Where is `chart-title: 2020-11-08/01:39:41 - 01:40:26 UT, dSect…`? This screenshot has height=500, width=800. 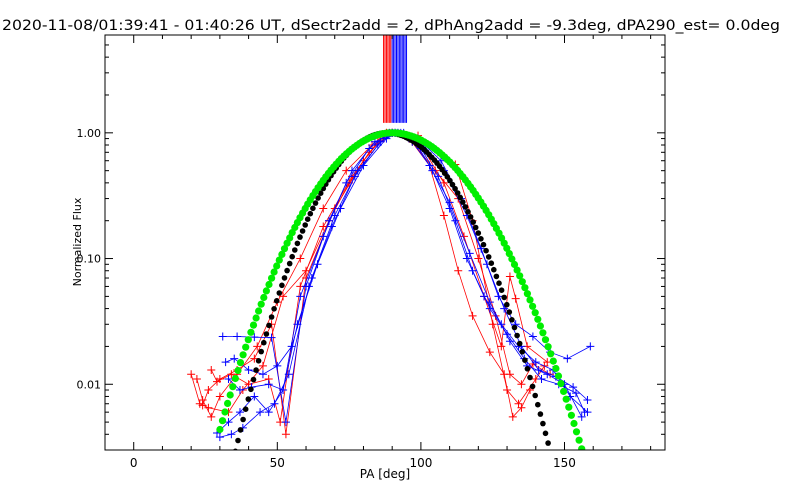 chart-title: 2020-11-08/01:39:41 - 01:40:26 UT, dSect… is located at coordinates (391, 26).